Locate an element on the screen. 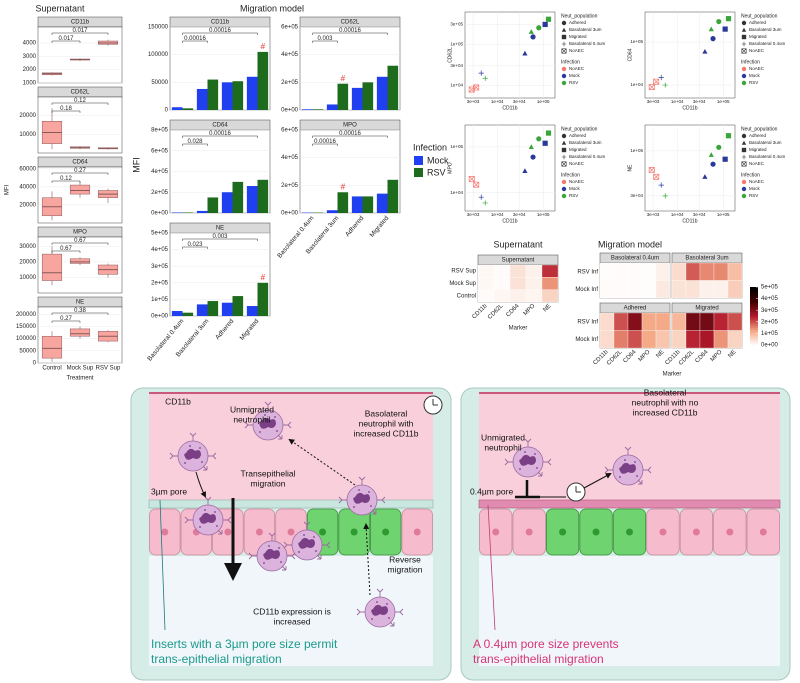 This screenshot has width=800, height=683. y-axis-title: NE is located at coordinates (630, 168).